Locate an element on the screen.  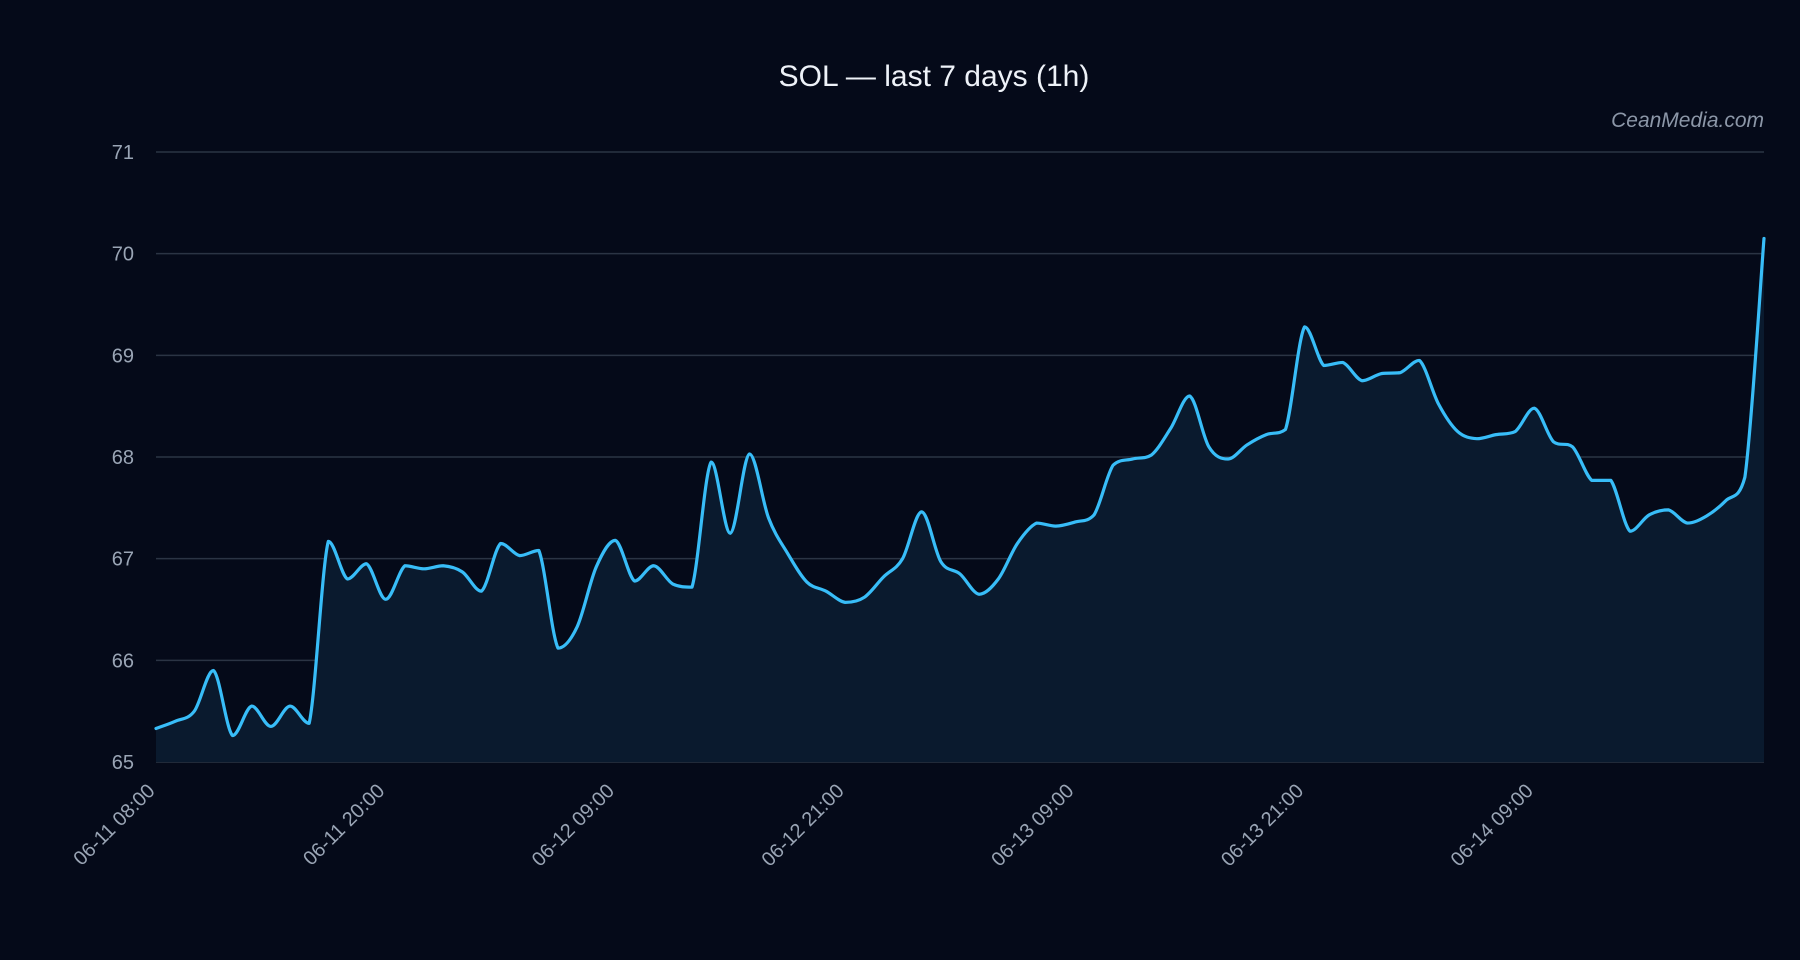
x-tick-label: 06-12 09:00 is located at coordinates (573, 825).